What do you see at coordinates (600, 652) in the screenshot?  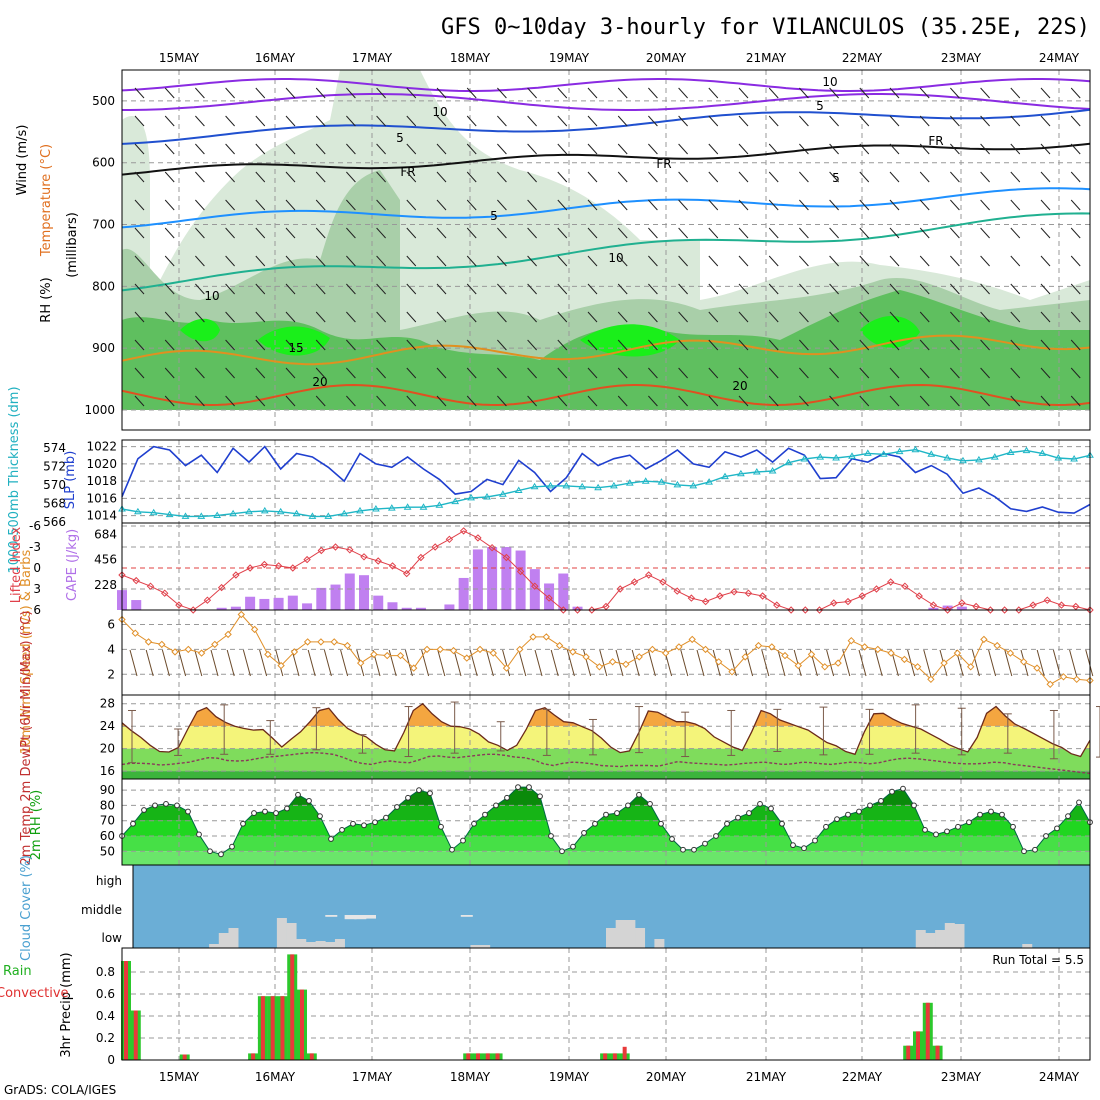 I see `wind10m-panel: 2 4 6` at bounding box center [600, 652].